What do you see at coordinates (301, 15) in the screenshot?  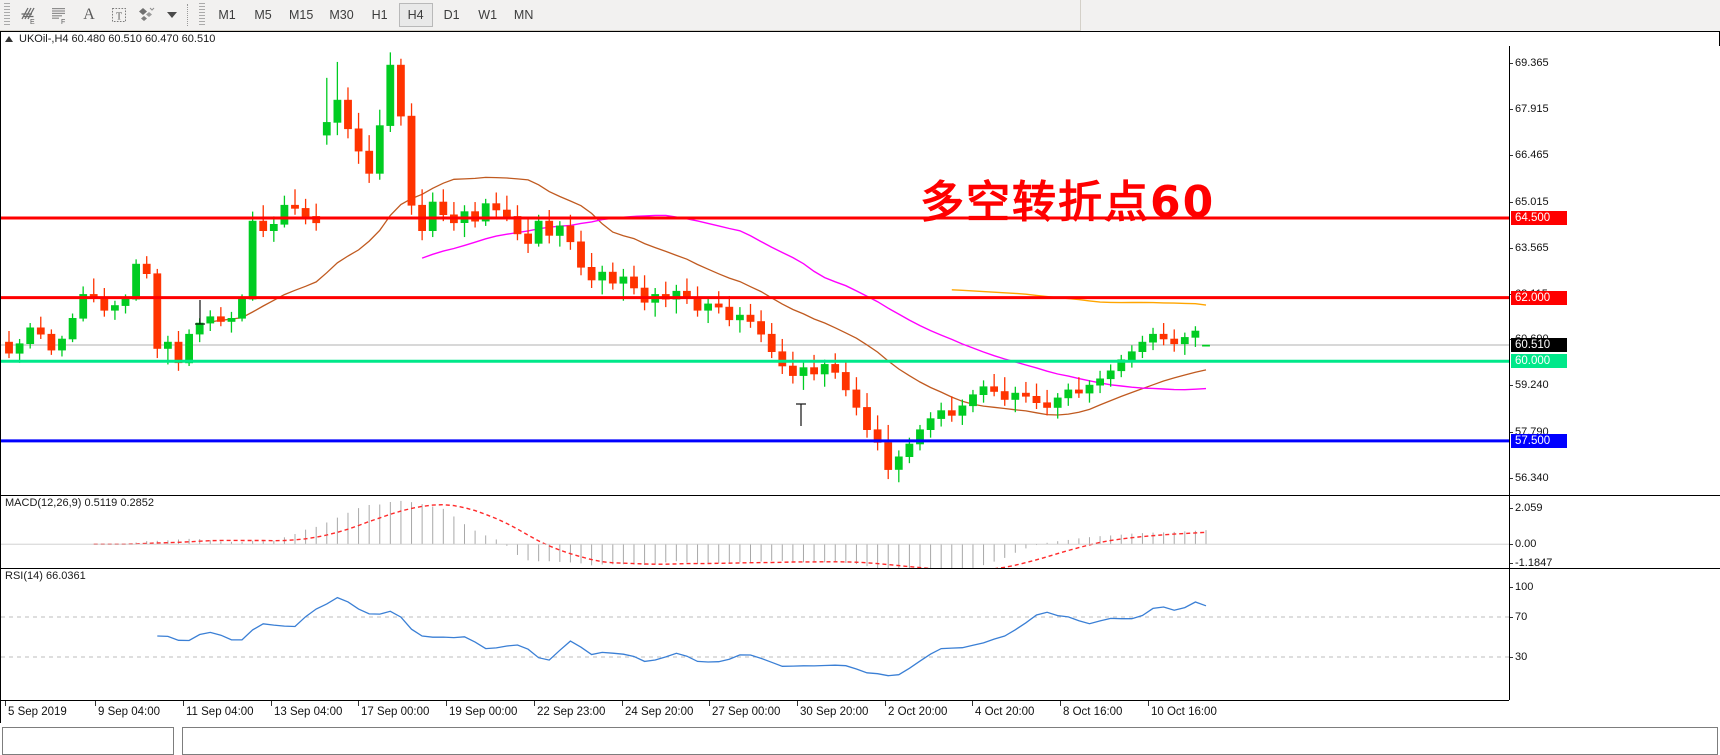 I see `timeframe-button-m15: M15` at bounding box center [301, 15].